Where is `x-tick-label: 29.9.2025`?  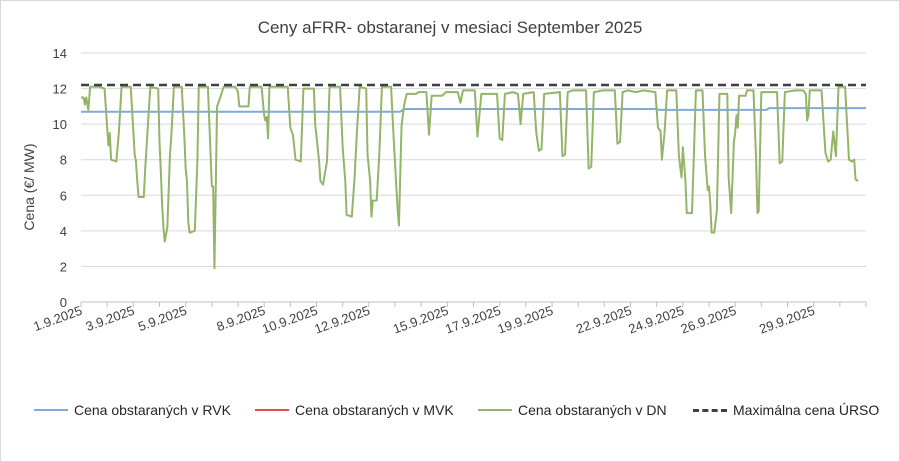 x-tick-label: 29.9.2025 is located at coordinates (786, 320).